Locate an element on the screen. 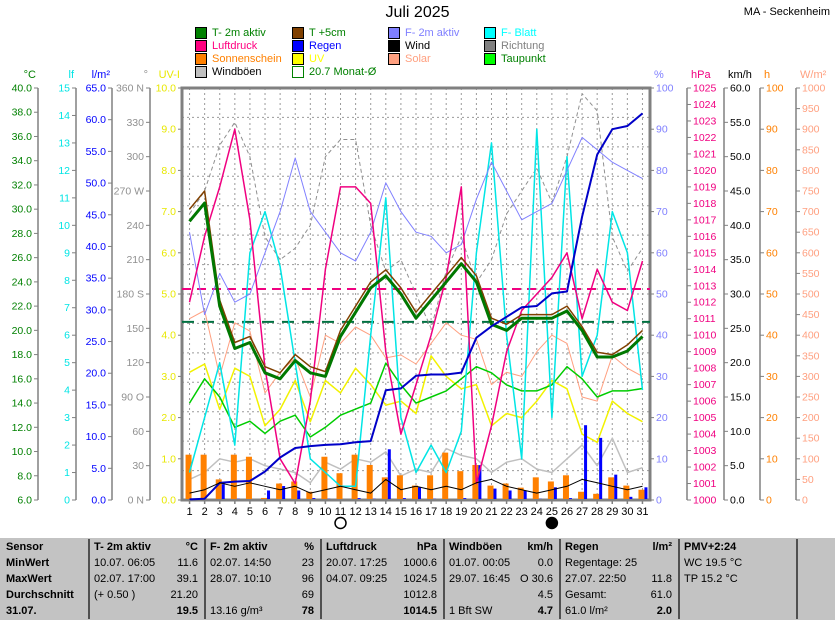  tick-label: 650 is located at coordinates (811, 233).